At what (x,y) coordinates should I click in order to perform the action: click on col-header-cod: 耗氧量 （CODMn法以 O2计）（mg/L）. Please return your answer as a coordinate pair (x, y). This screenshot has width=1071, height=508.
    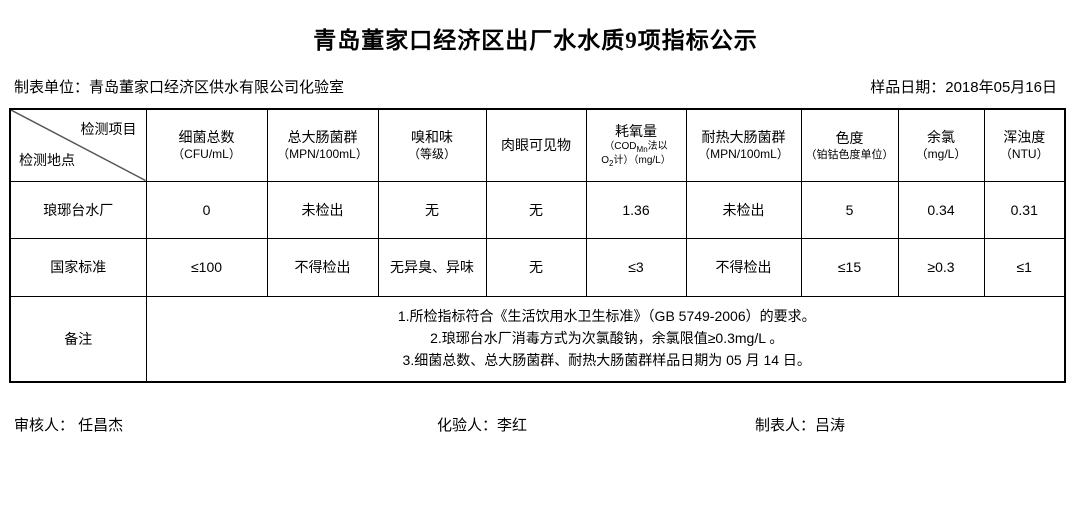
    Looking at the image, I should click on (636, 145).